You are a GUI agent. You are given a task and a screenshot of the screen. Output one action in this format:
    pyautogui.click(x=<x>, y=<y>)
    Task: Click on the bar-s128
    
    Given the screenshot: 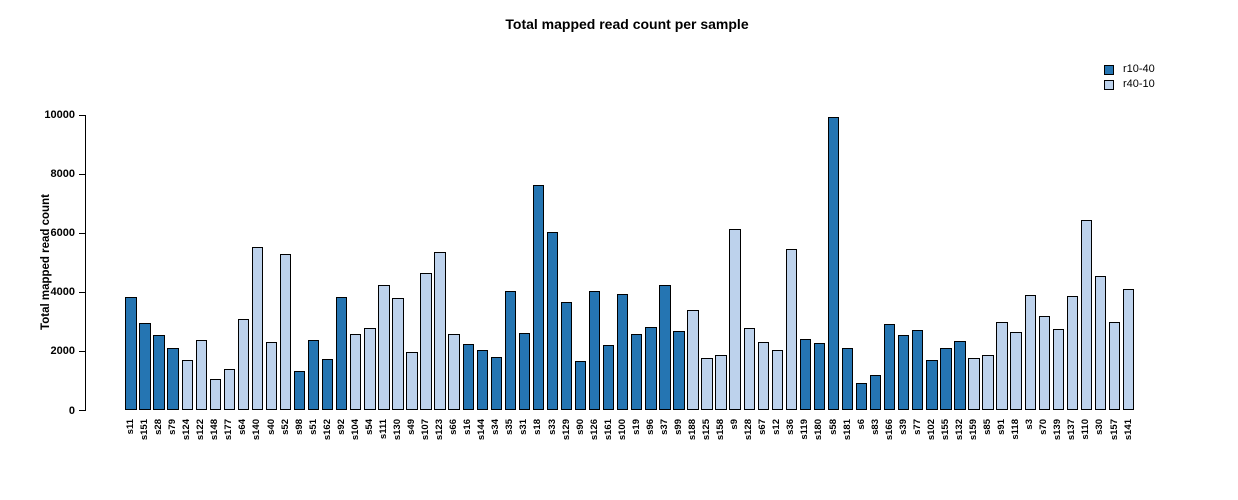 What is the action you would take?
    pyautogui.click(x=749, y=369)
    